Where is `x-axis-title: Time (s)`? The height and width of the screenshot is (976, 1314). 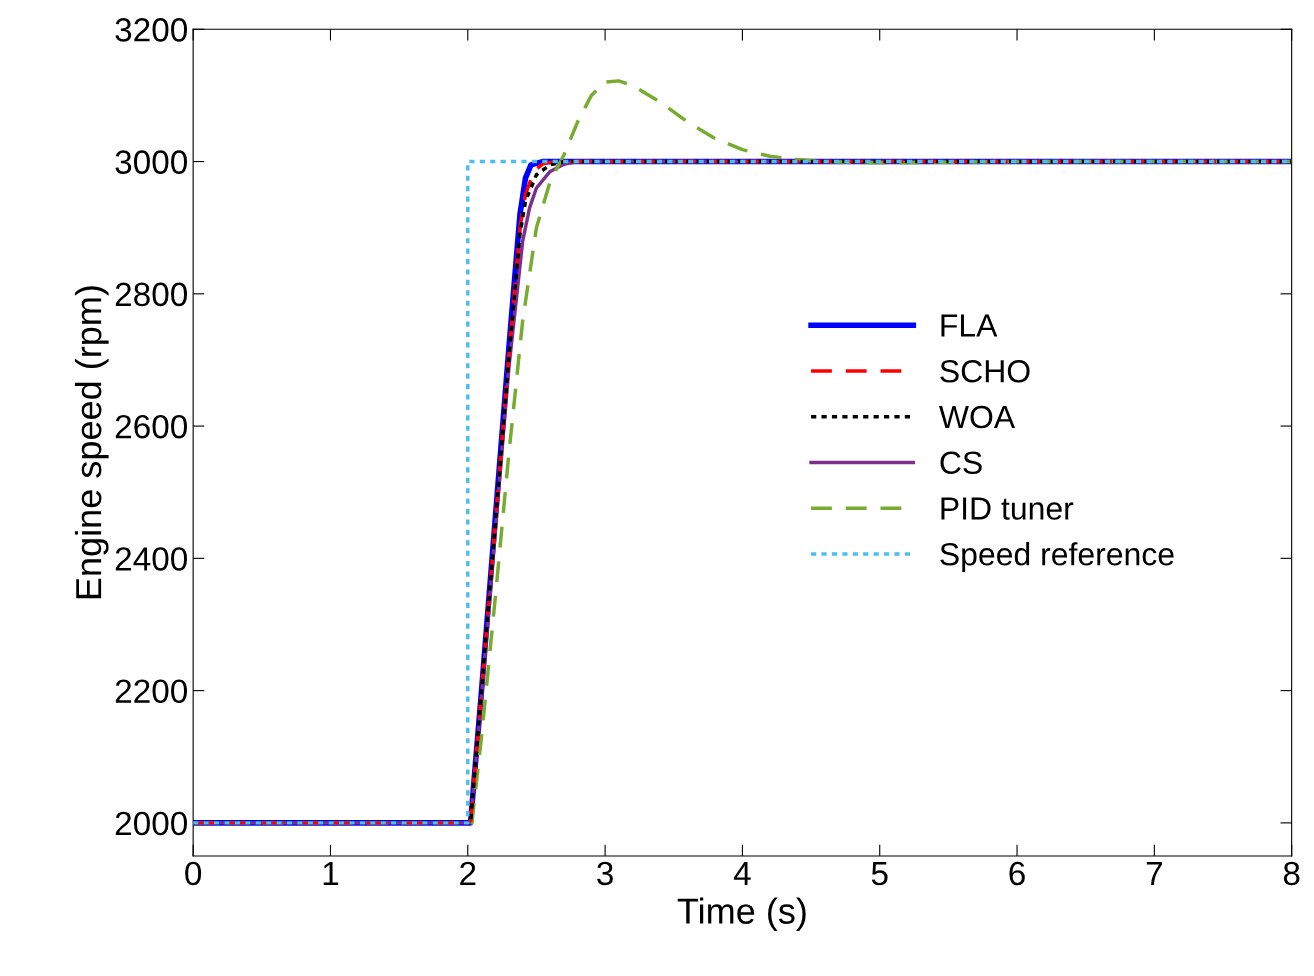
x-axis-title: Time (s) is located at coordinates (741, 914).